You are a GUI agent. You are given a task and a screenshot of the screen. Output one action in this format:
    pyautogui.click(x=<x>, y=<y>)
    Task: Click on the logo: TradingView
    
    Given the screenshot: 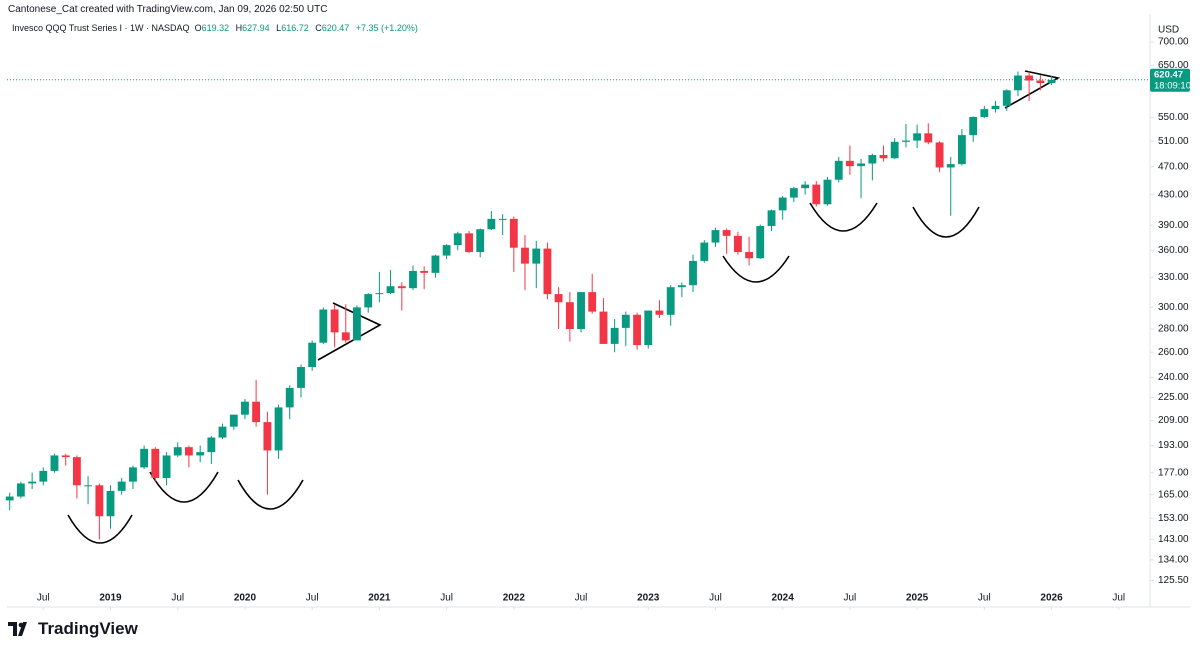 What is the action you would take?
    pyautogui.click(x=73, y=629)
    